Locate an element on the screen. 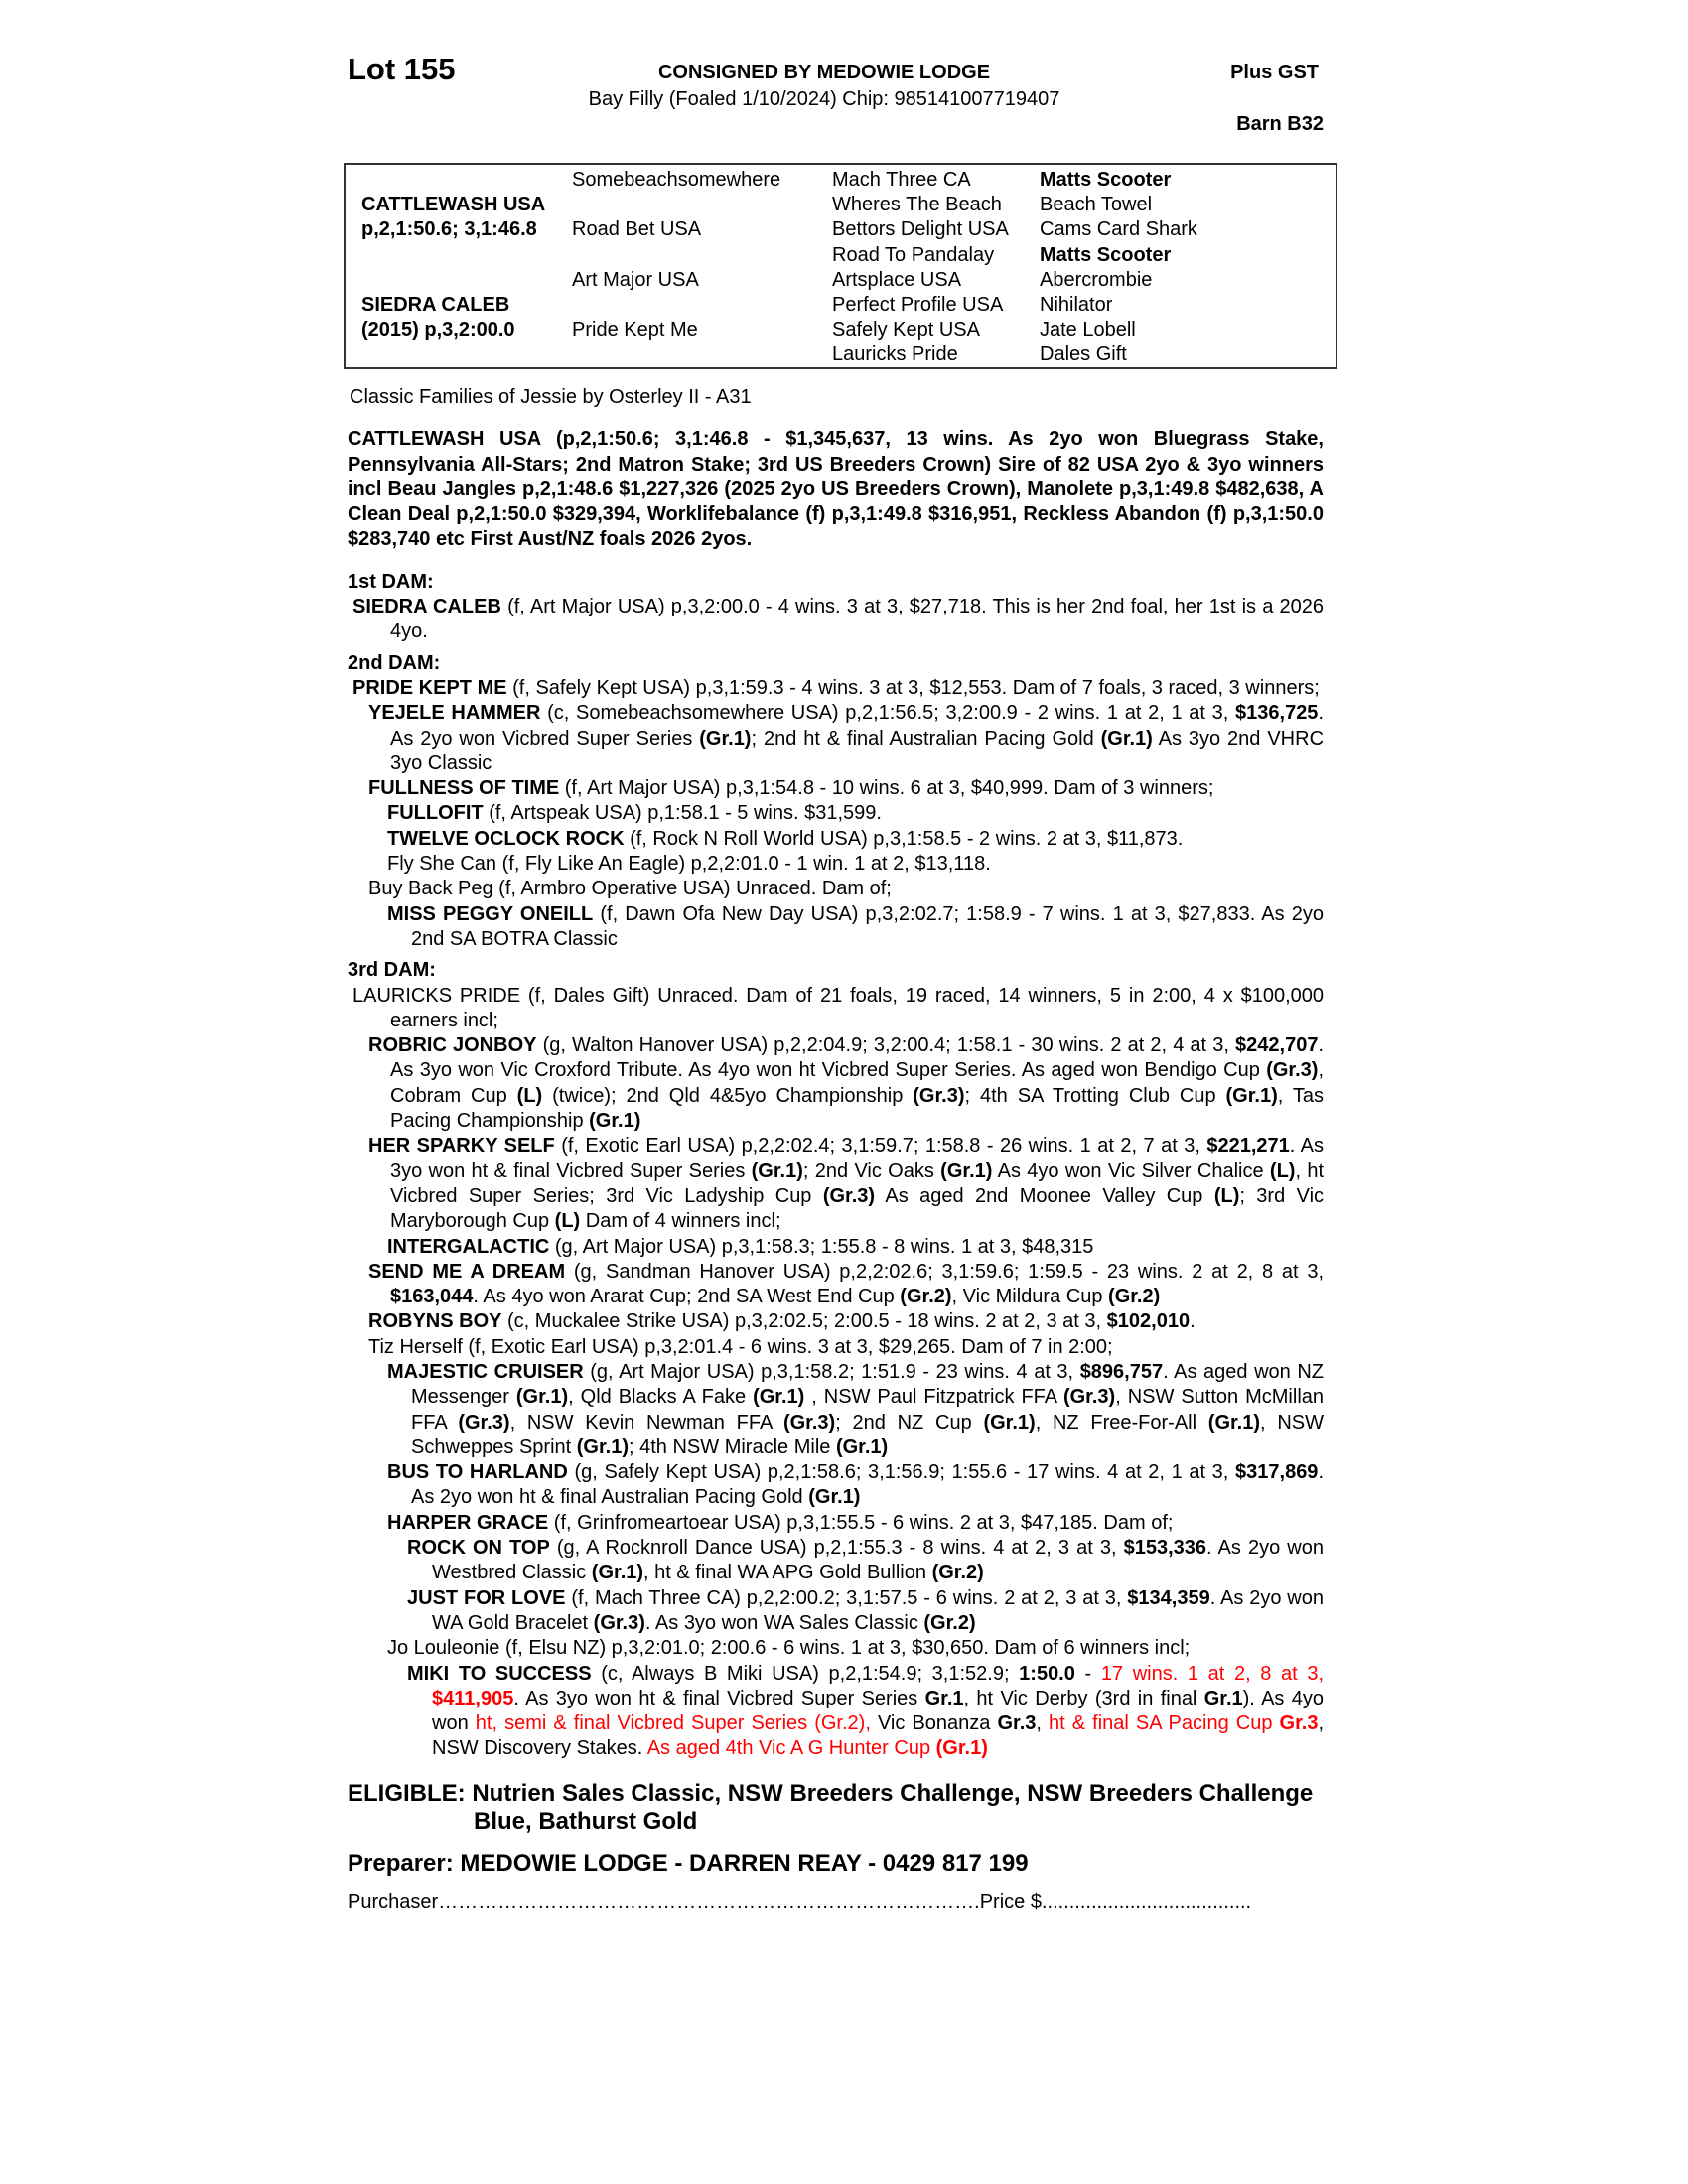 This screenshot has height=2184, width=1688. pedigree-gen4: Matts Scooter is located at coordinates (1106, 180).